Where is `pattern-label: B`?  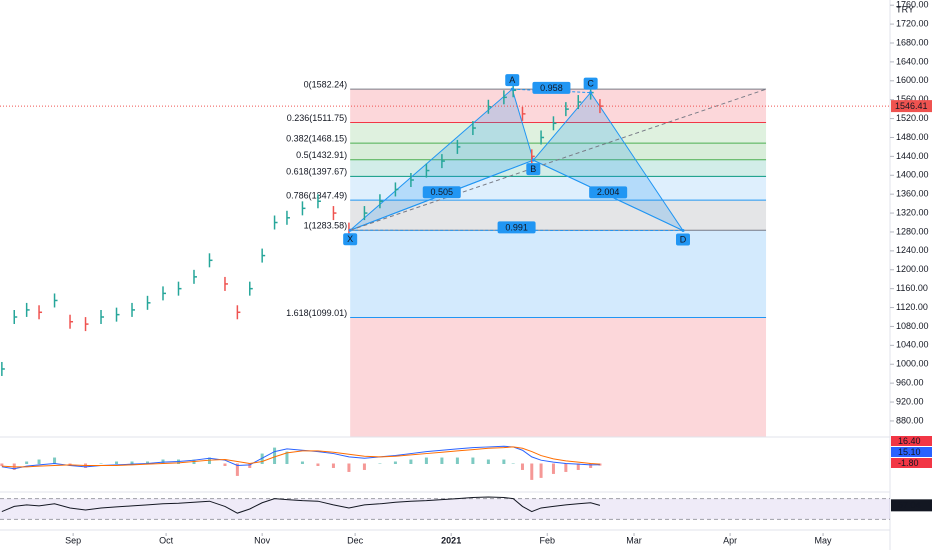 pattern-label: B is located at coordinates (533, 169).